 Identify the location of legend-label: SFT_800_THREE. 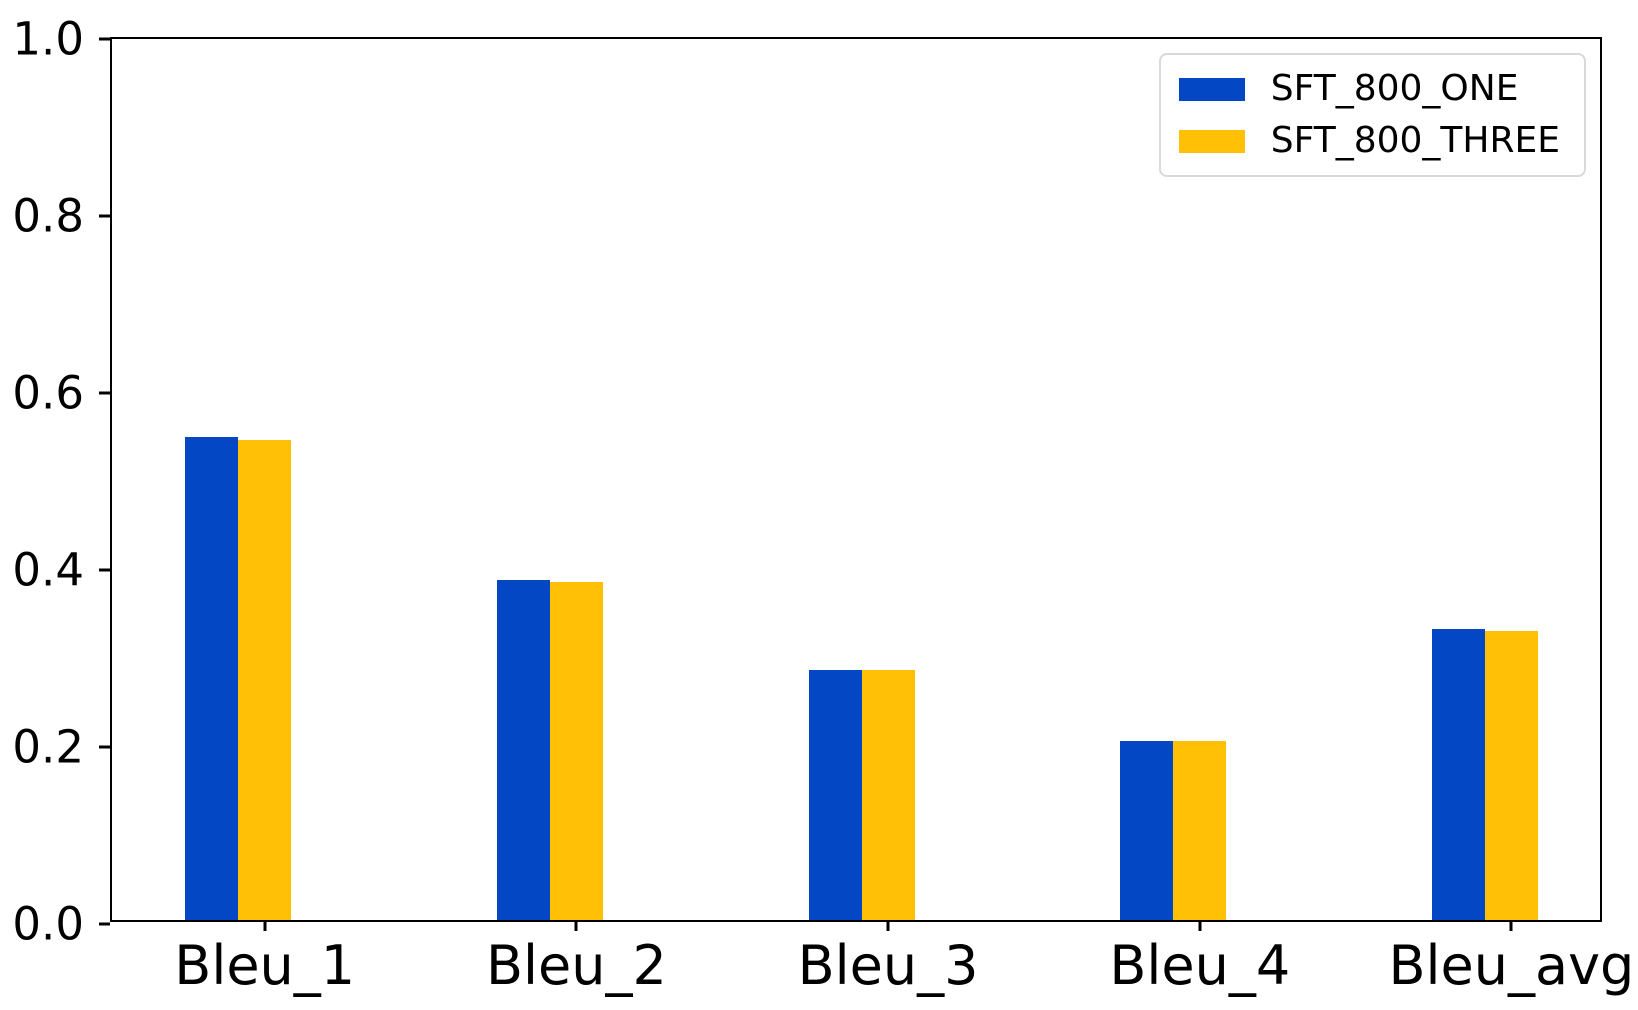
(1415, 140).